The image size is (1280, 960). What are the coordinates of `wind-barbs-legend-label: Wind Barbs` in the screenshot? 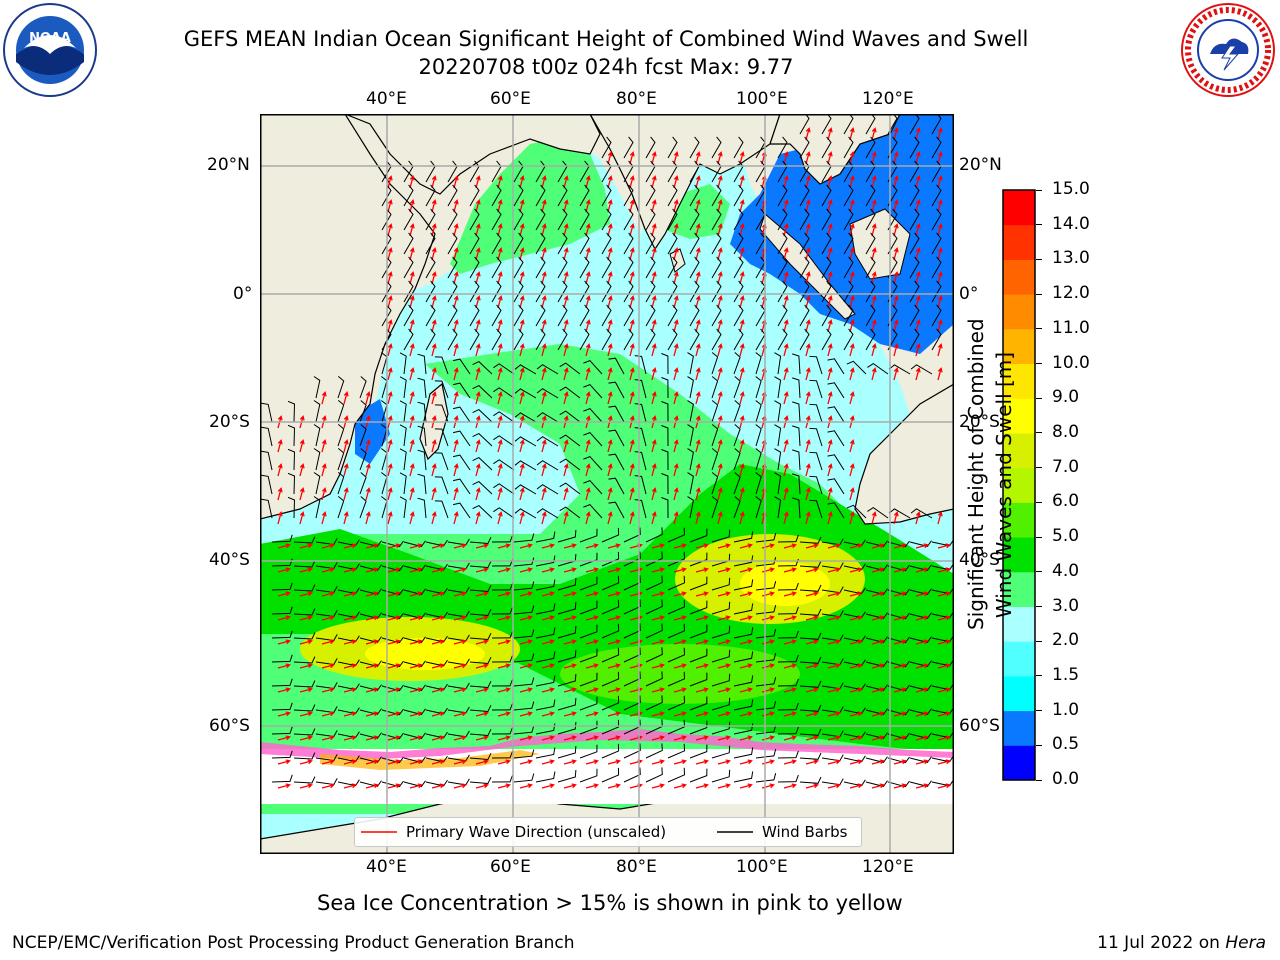 It's located at (805, 832).